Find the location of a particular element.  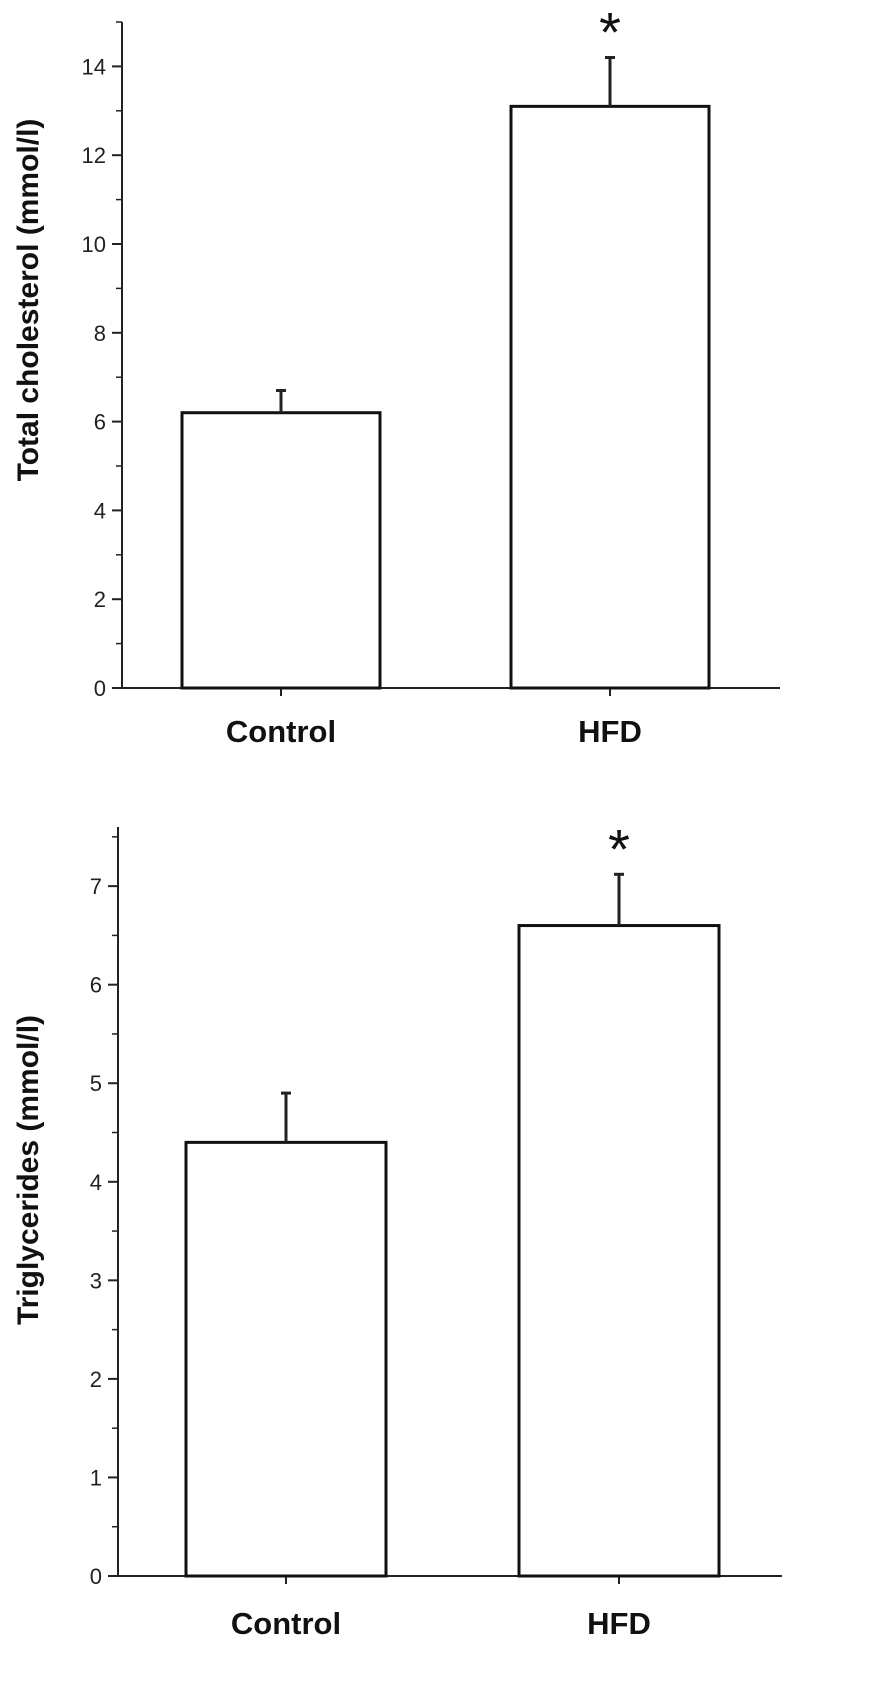

y-tick-label: 3 is located at coordinates (96, 1280).